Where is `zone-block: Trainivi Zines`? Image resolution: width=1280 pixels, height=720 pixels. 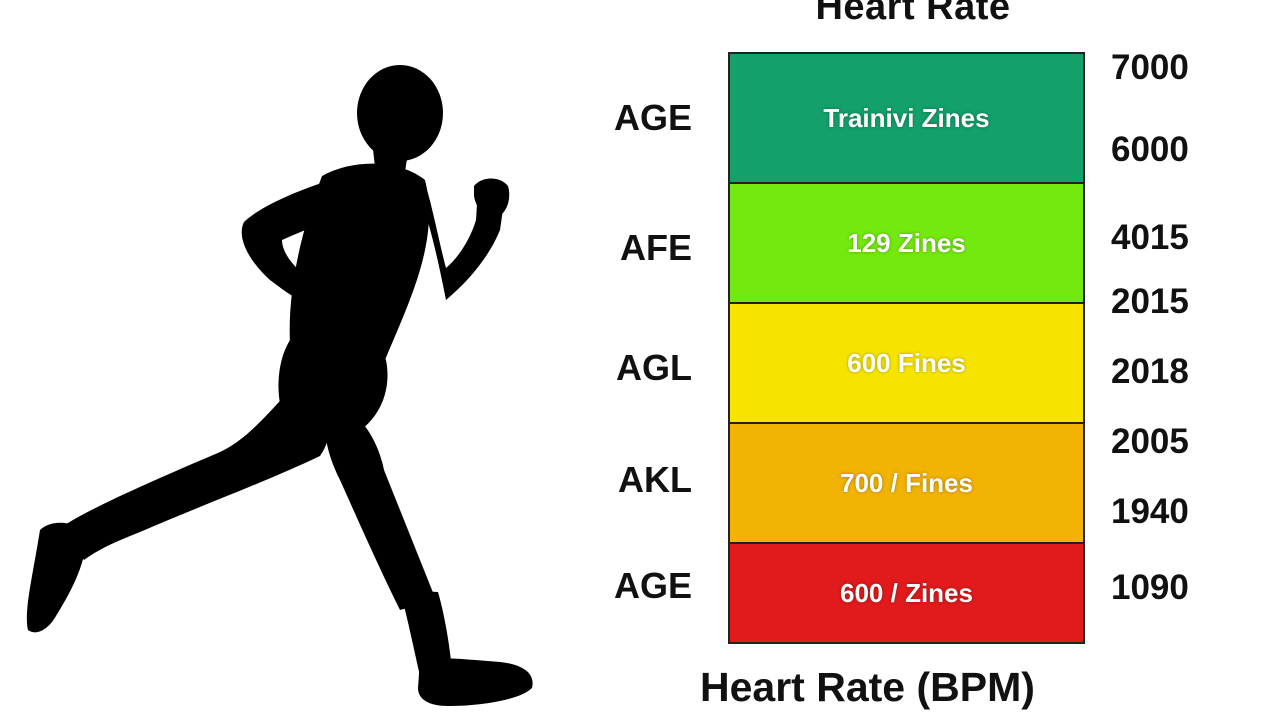
zone-block: Trainivi Zines is located at coordinates (906, 118).